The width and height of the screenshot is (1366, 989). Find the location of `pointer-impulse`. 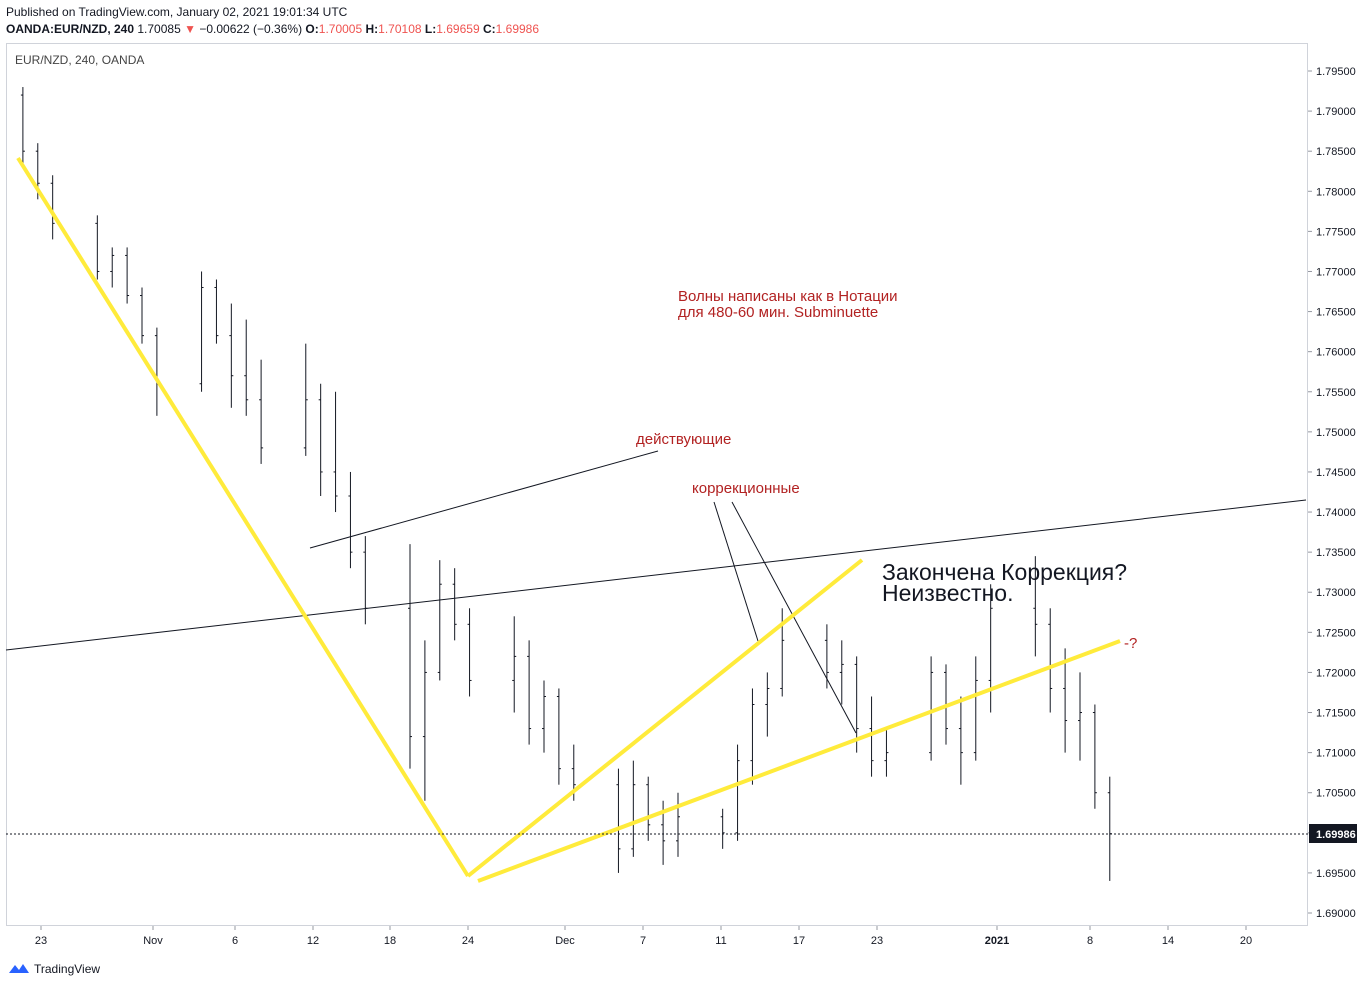

pointer-impulse is located at coordinates (484, 499).